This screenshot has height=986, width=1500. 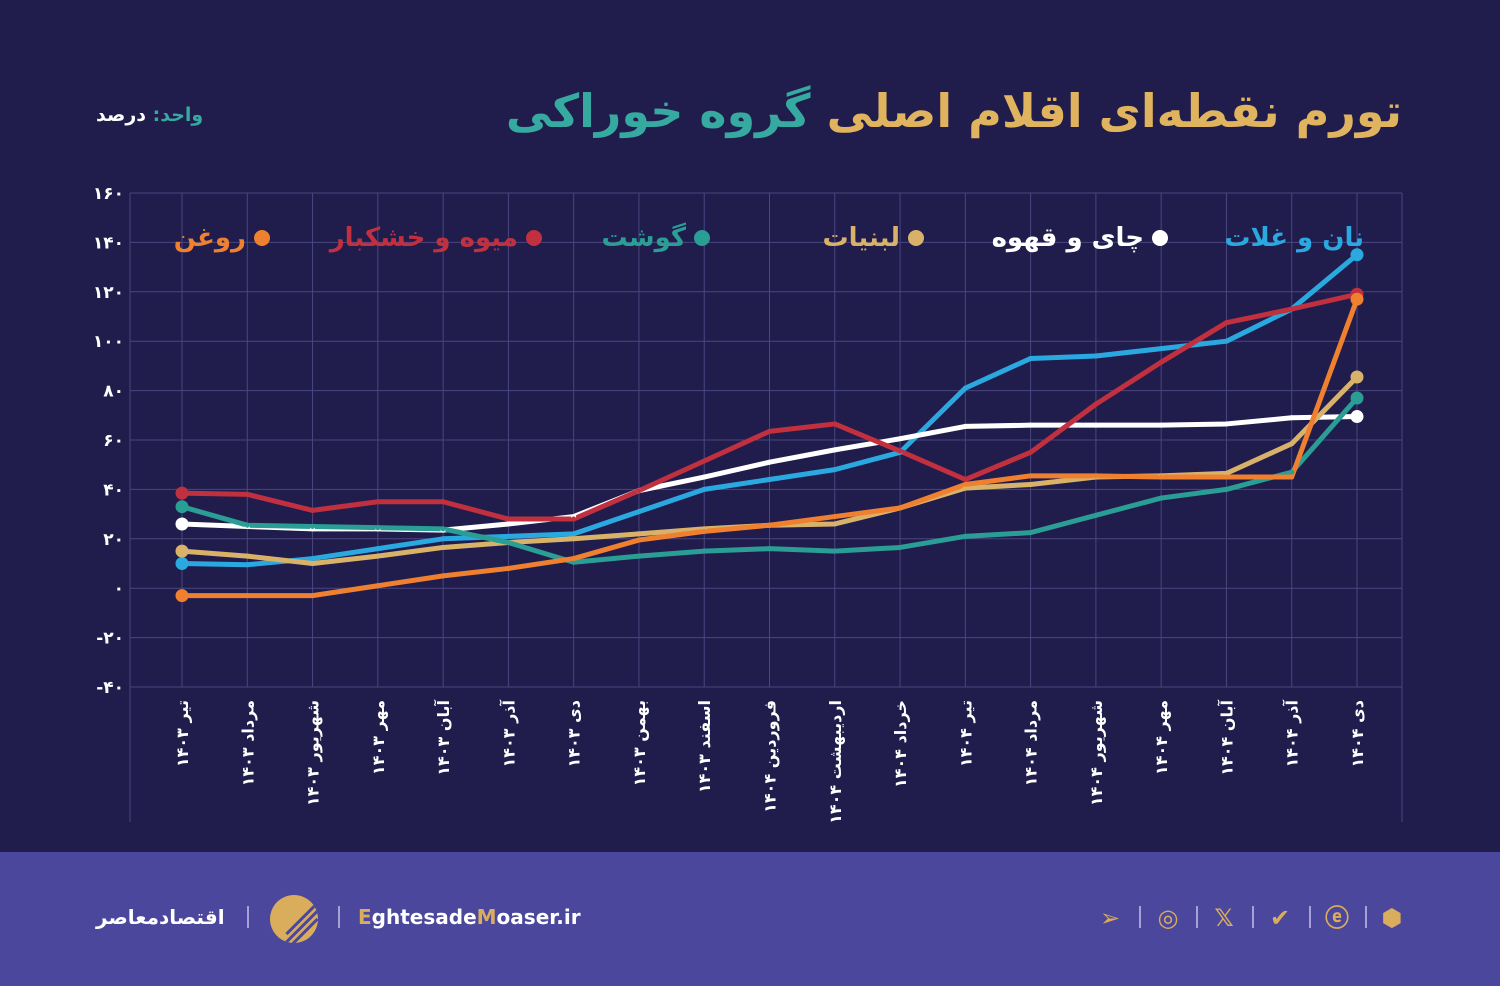 I want to click on unit-key: واحد:, so click(x=178, y=115).